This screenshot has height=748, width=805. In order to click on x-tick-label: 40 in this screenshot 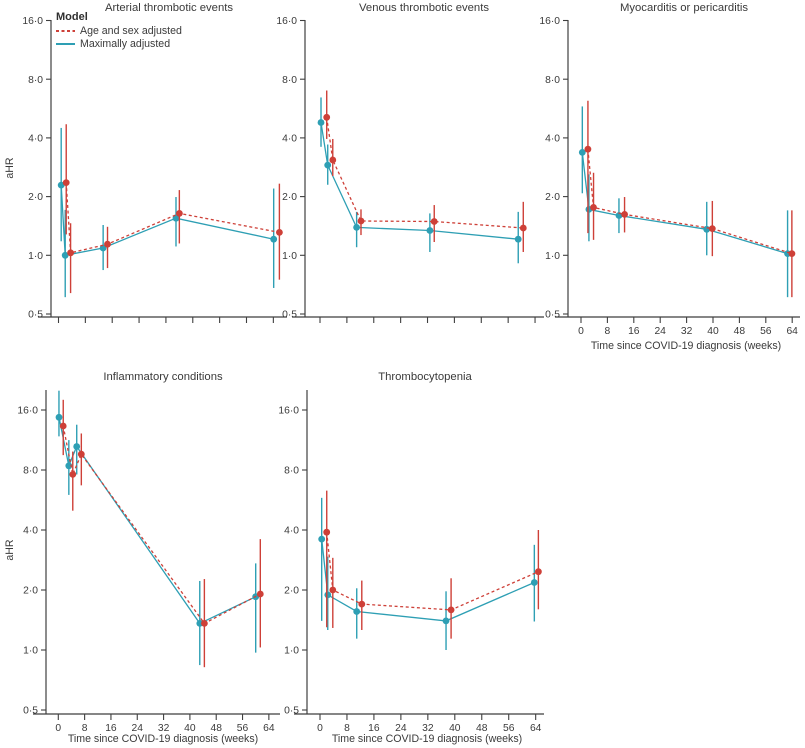, I will do `click(455, 728)`.